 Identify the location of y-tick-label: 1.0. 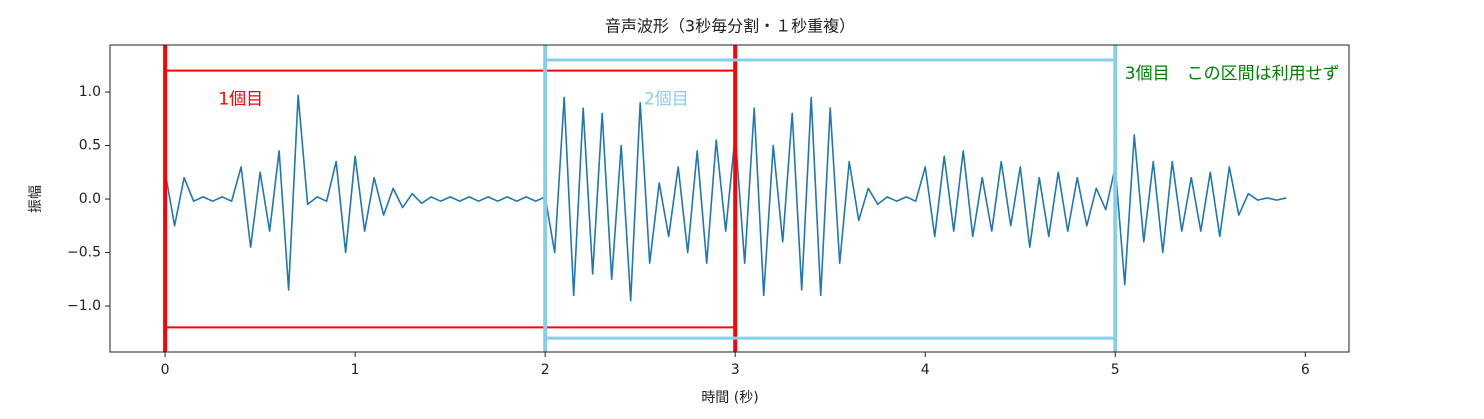
(90, 92).